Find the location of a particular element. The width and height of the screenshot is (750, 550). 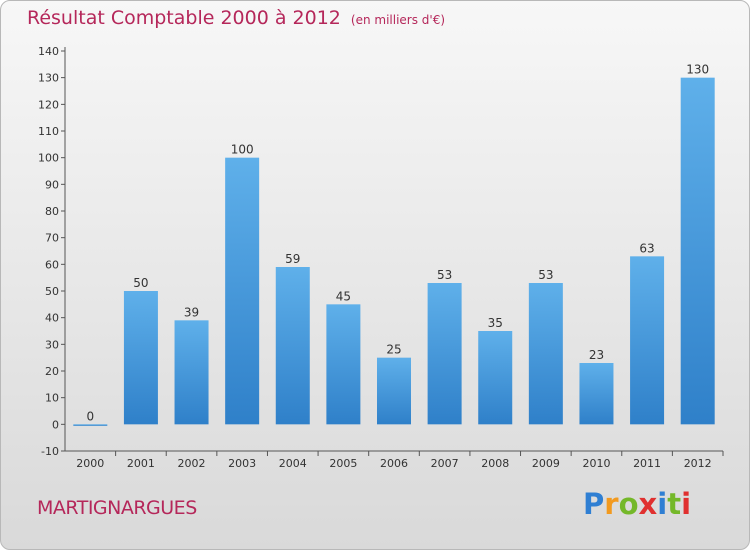

y-tick-label: 50 is located at coordinates (52, 291).